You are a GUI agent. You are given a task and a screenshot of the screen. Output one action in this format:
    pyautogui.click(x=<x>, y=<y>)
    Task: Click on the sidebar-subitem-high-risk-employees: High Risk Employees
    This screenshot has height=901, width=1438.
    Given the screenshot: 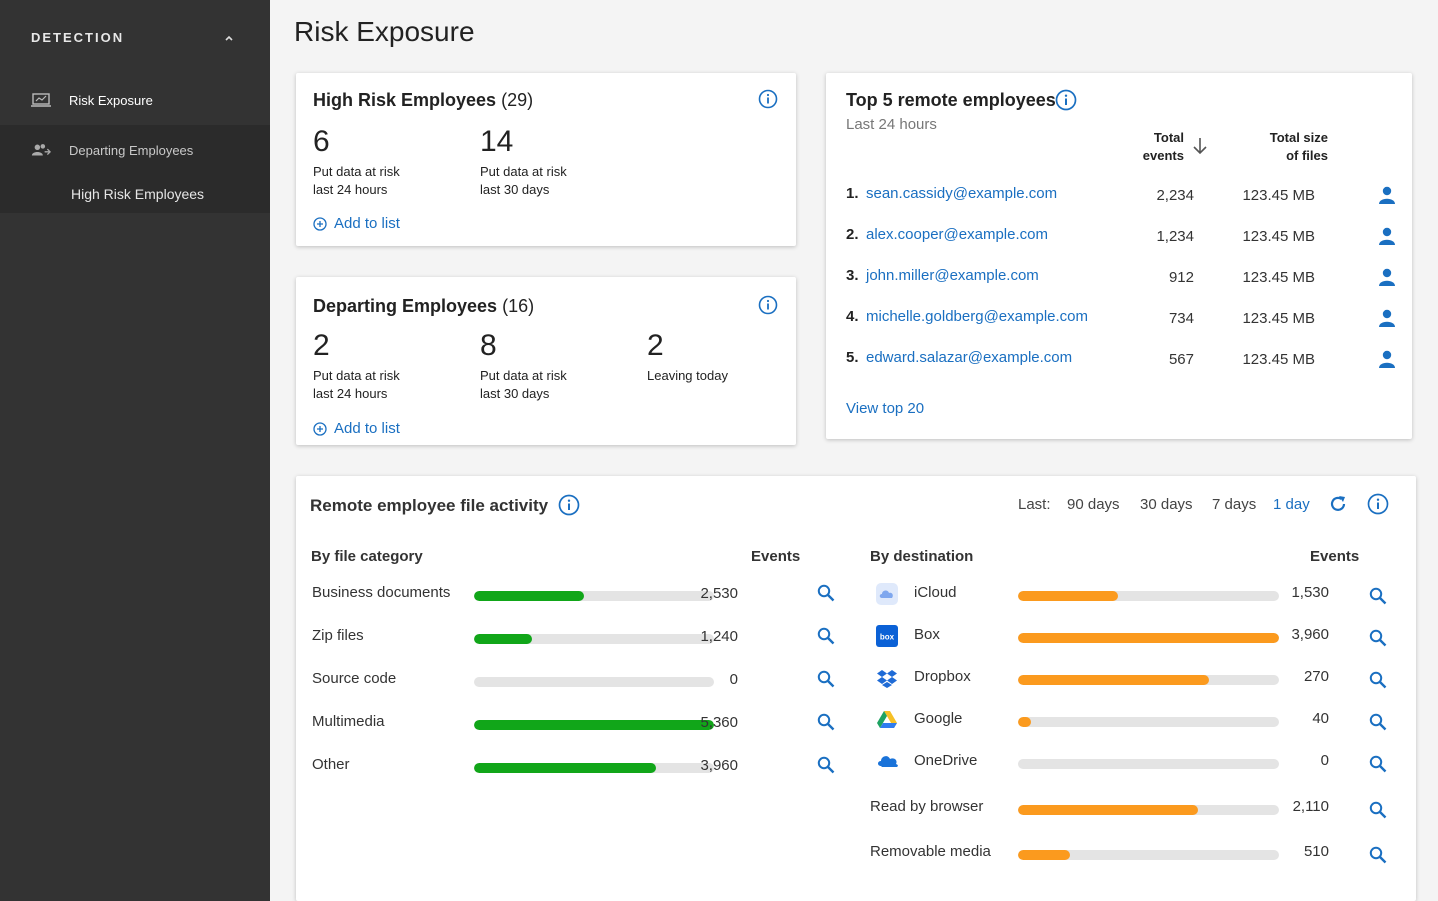 What is the action you would take?
    pyautogui.click(x=135, y=194)
    